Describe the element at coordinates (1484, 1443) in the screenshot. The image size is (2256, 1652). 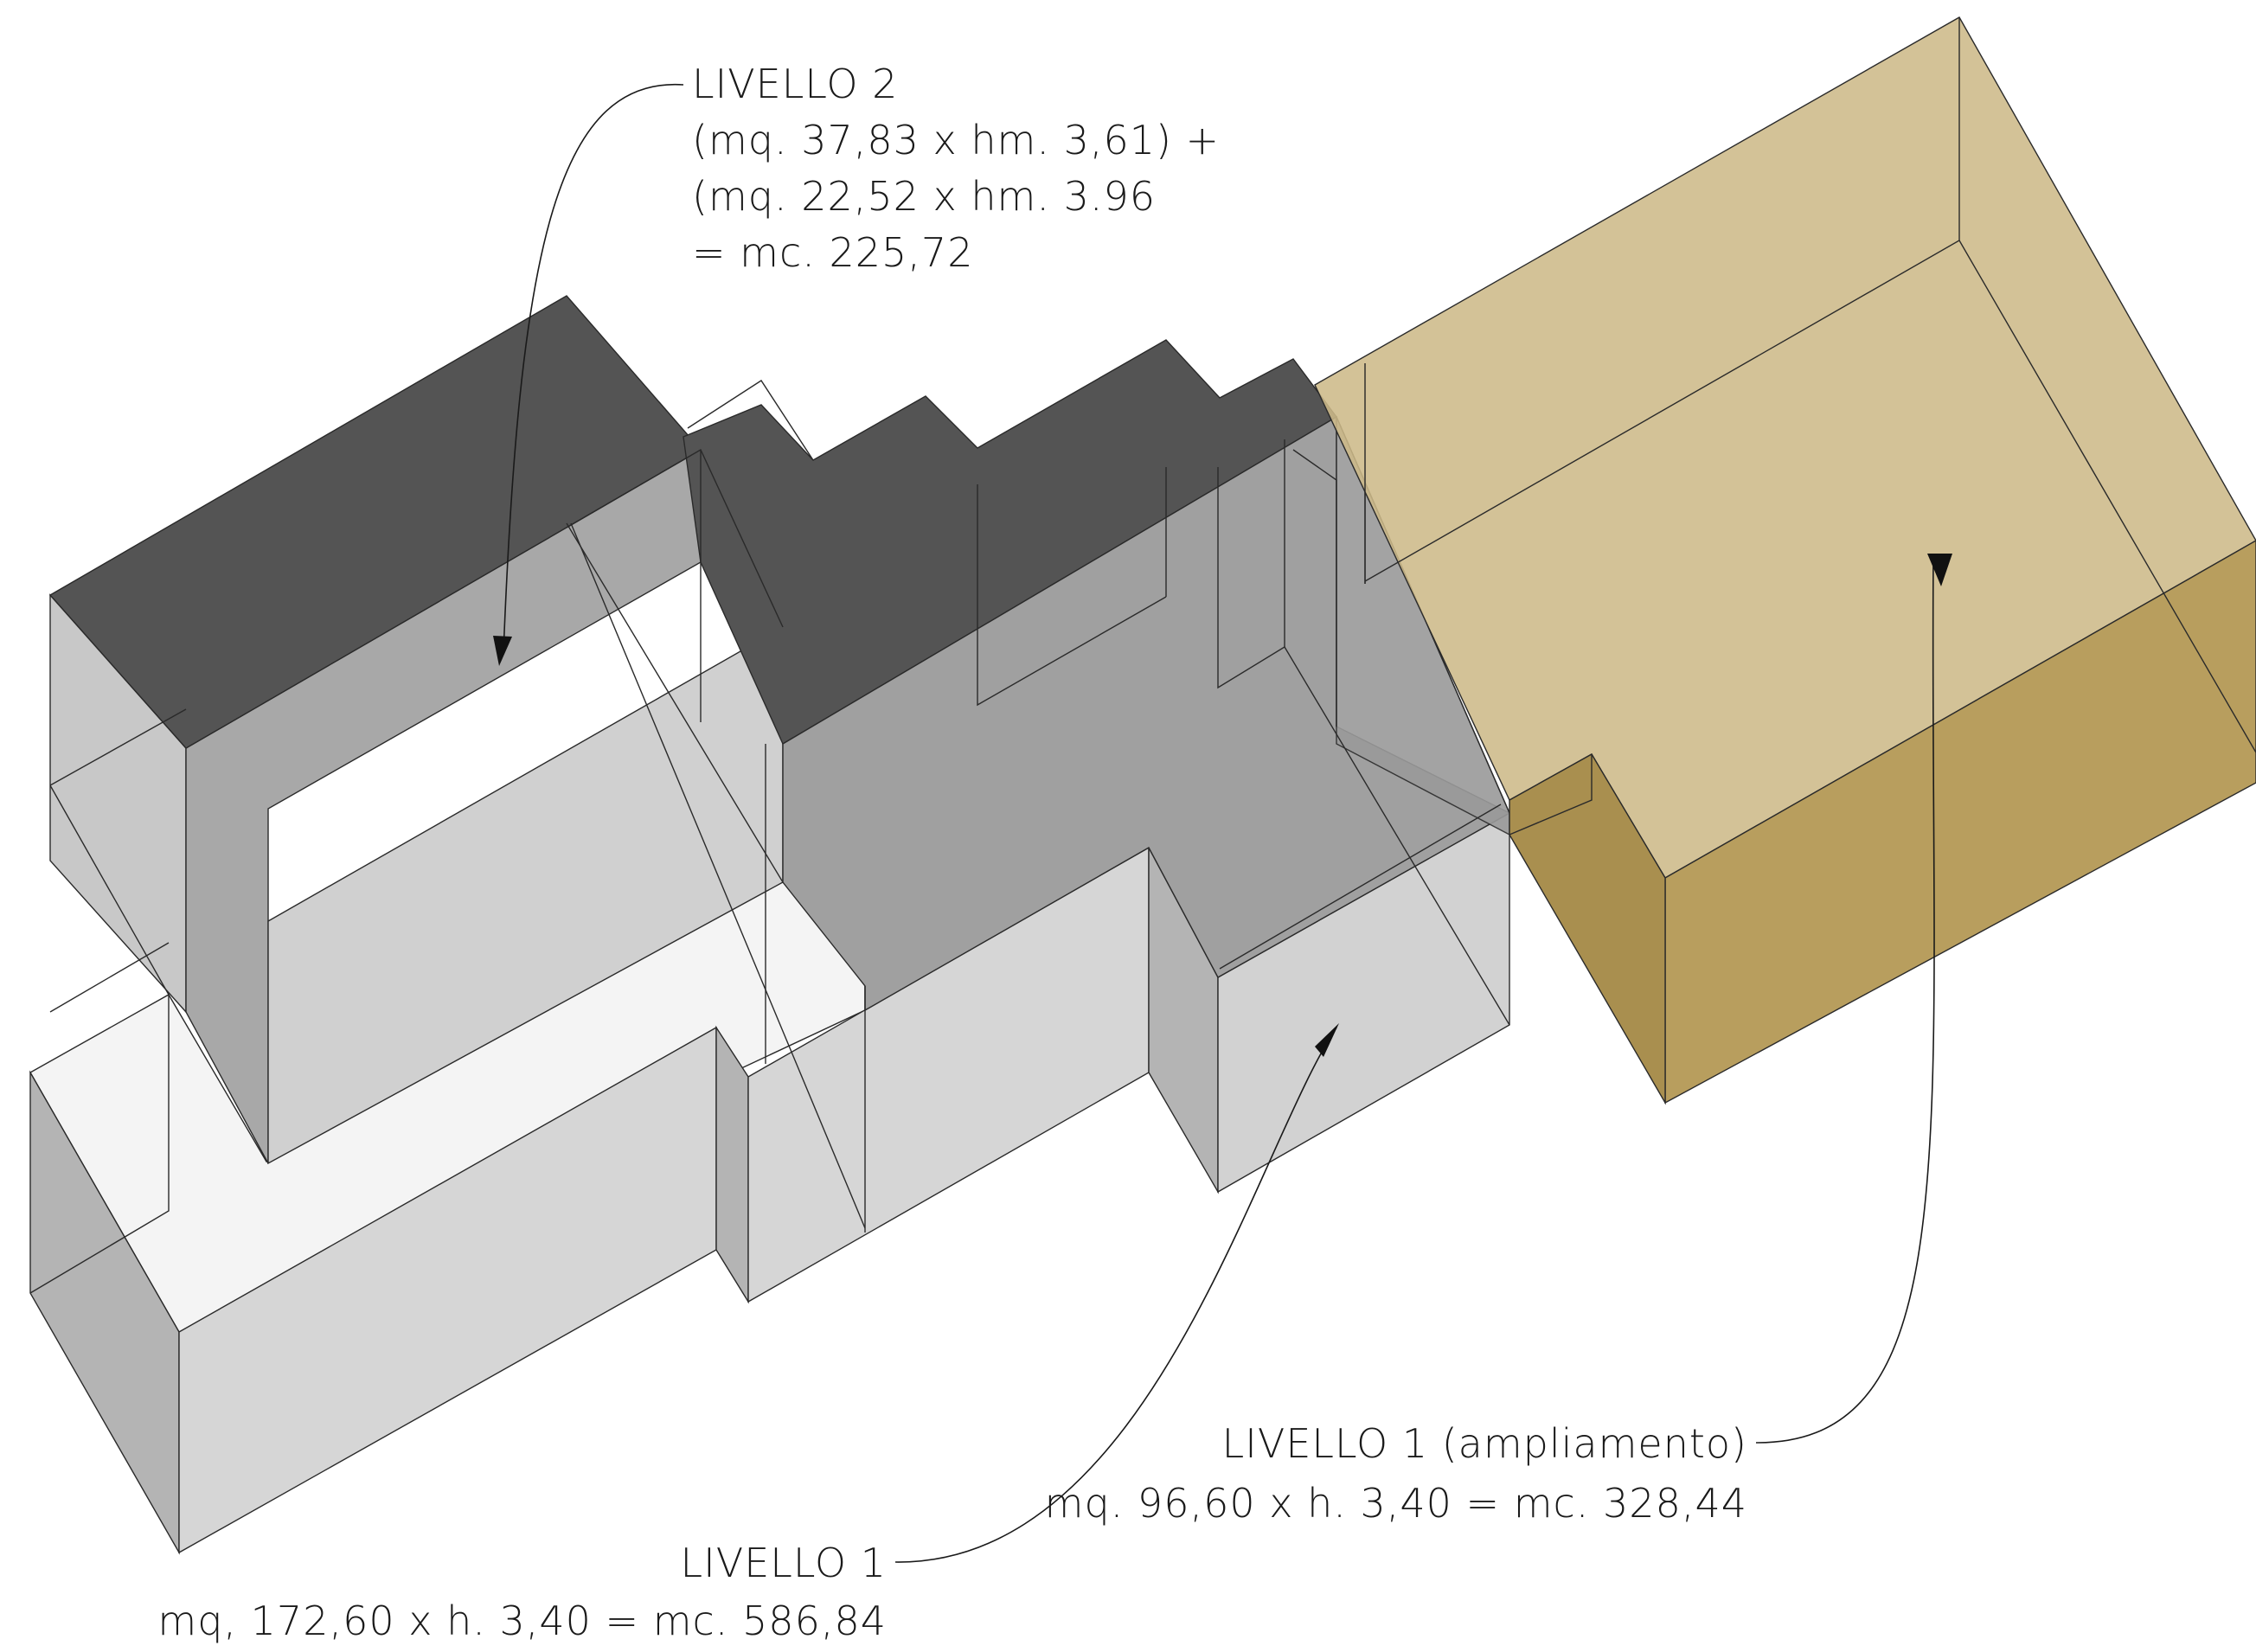
I see `ampliamento-title: LIVELLO 1 (ampliamento)` at that location.